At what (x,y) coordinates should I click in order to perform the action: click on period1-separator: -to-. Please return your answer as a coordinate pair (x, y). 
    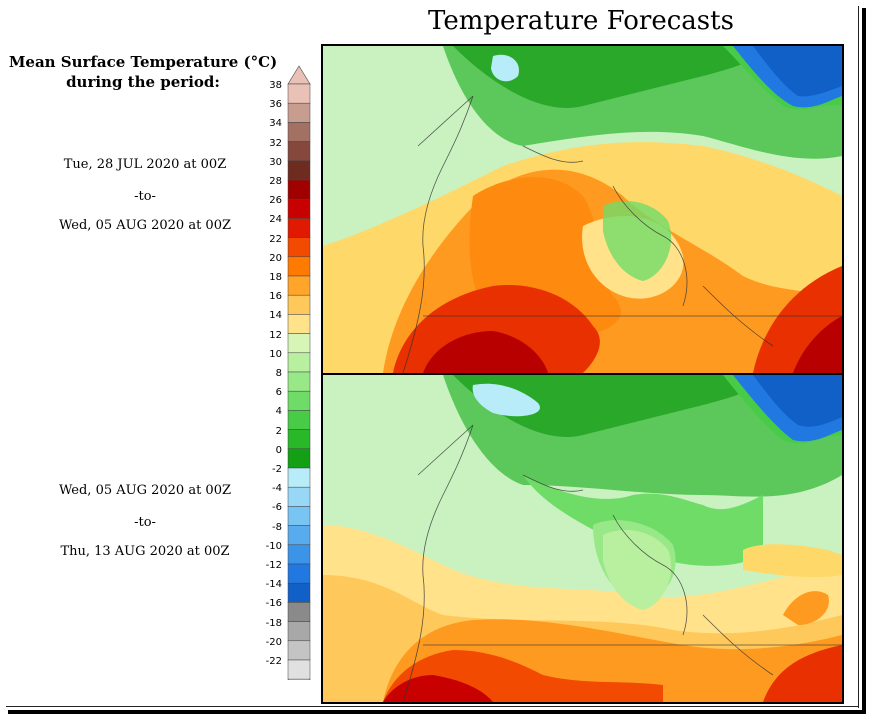
    Looking at the image, I should click on (145, 196).